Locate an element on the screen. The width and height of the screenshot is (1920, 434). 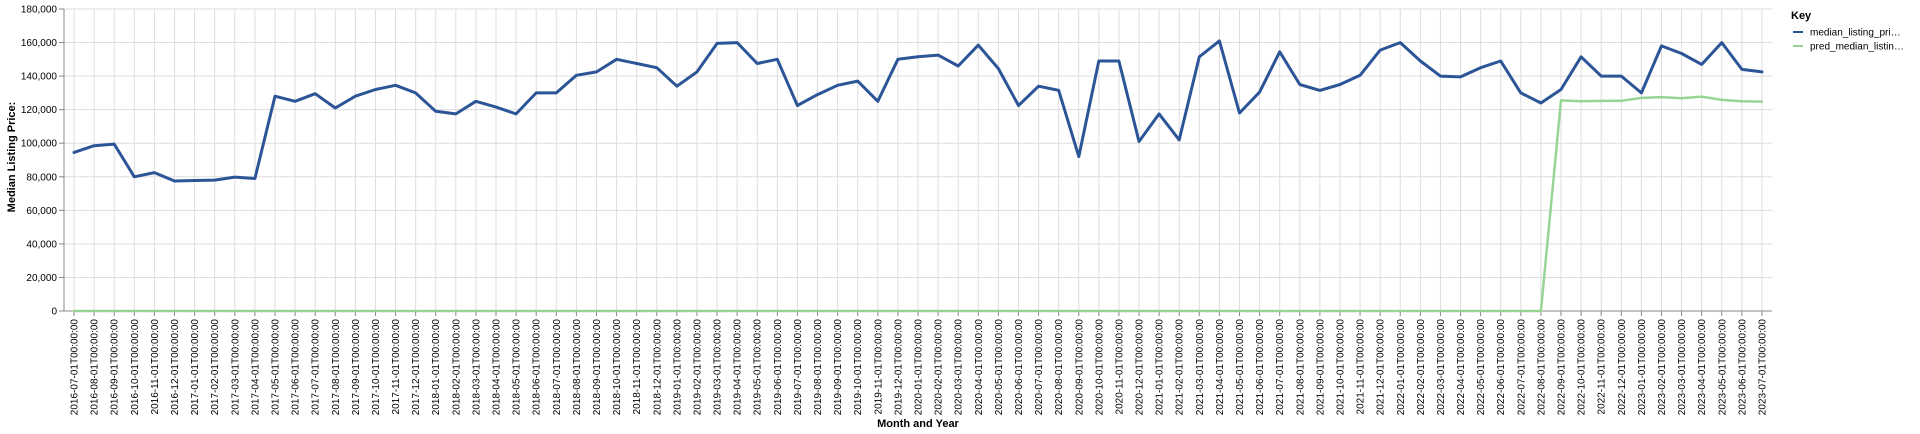
x-tick-label: 2017-06-01T00:00:00 is located at coordinates (296, 367).